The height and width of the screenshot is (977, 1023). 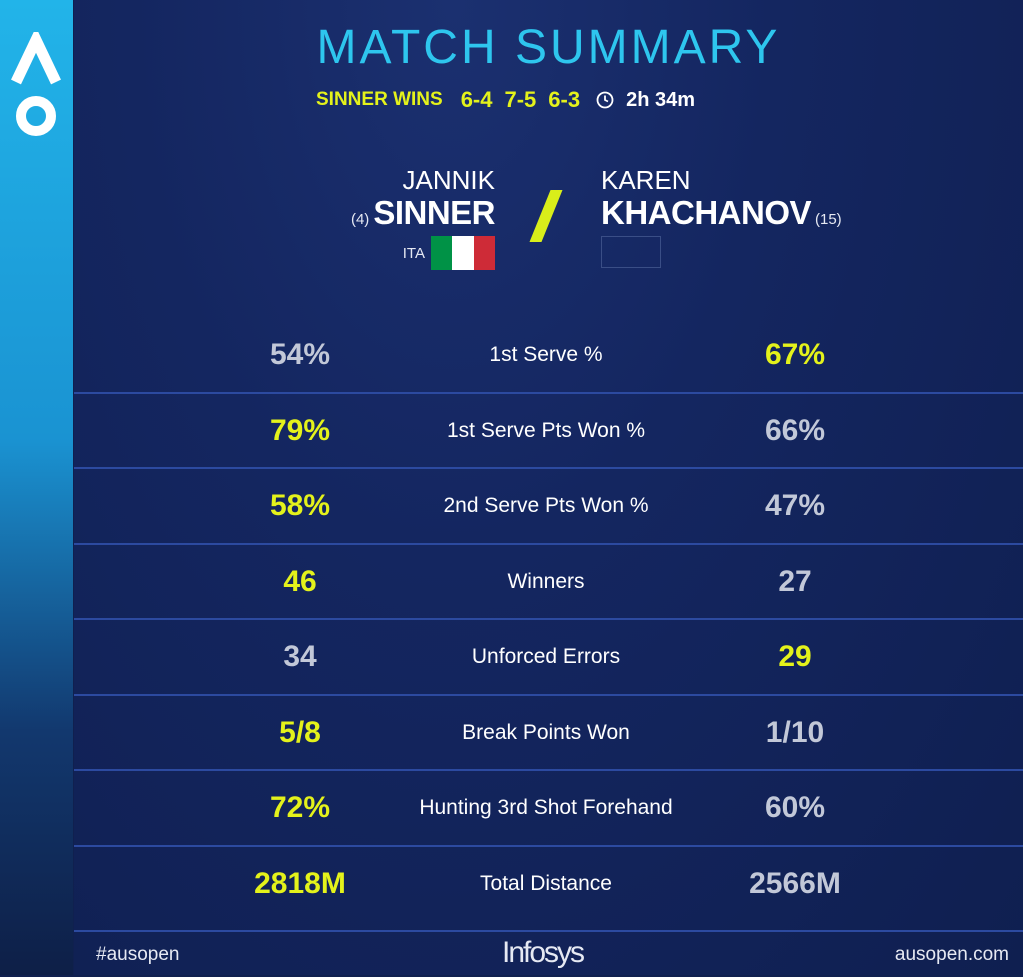 I want to click on stat-row: 72% Hunting 3rd Shot Forehand 60%, so click(x=548, y=809).